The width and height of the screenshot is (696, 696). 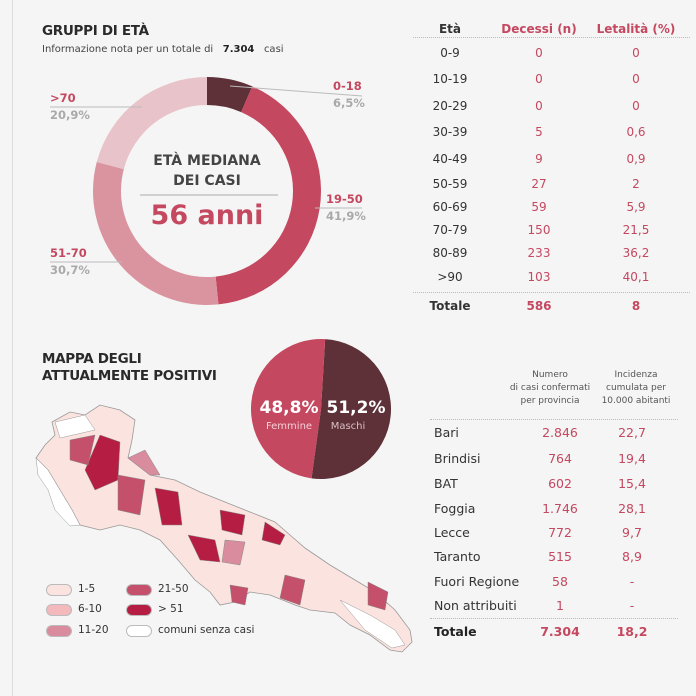 What do you see at coordinates (129, 376) in the screenshot?
I see `map-title-2: ATTUALMENTE POSITIVI` at bounding box center [129, 376].